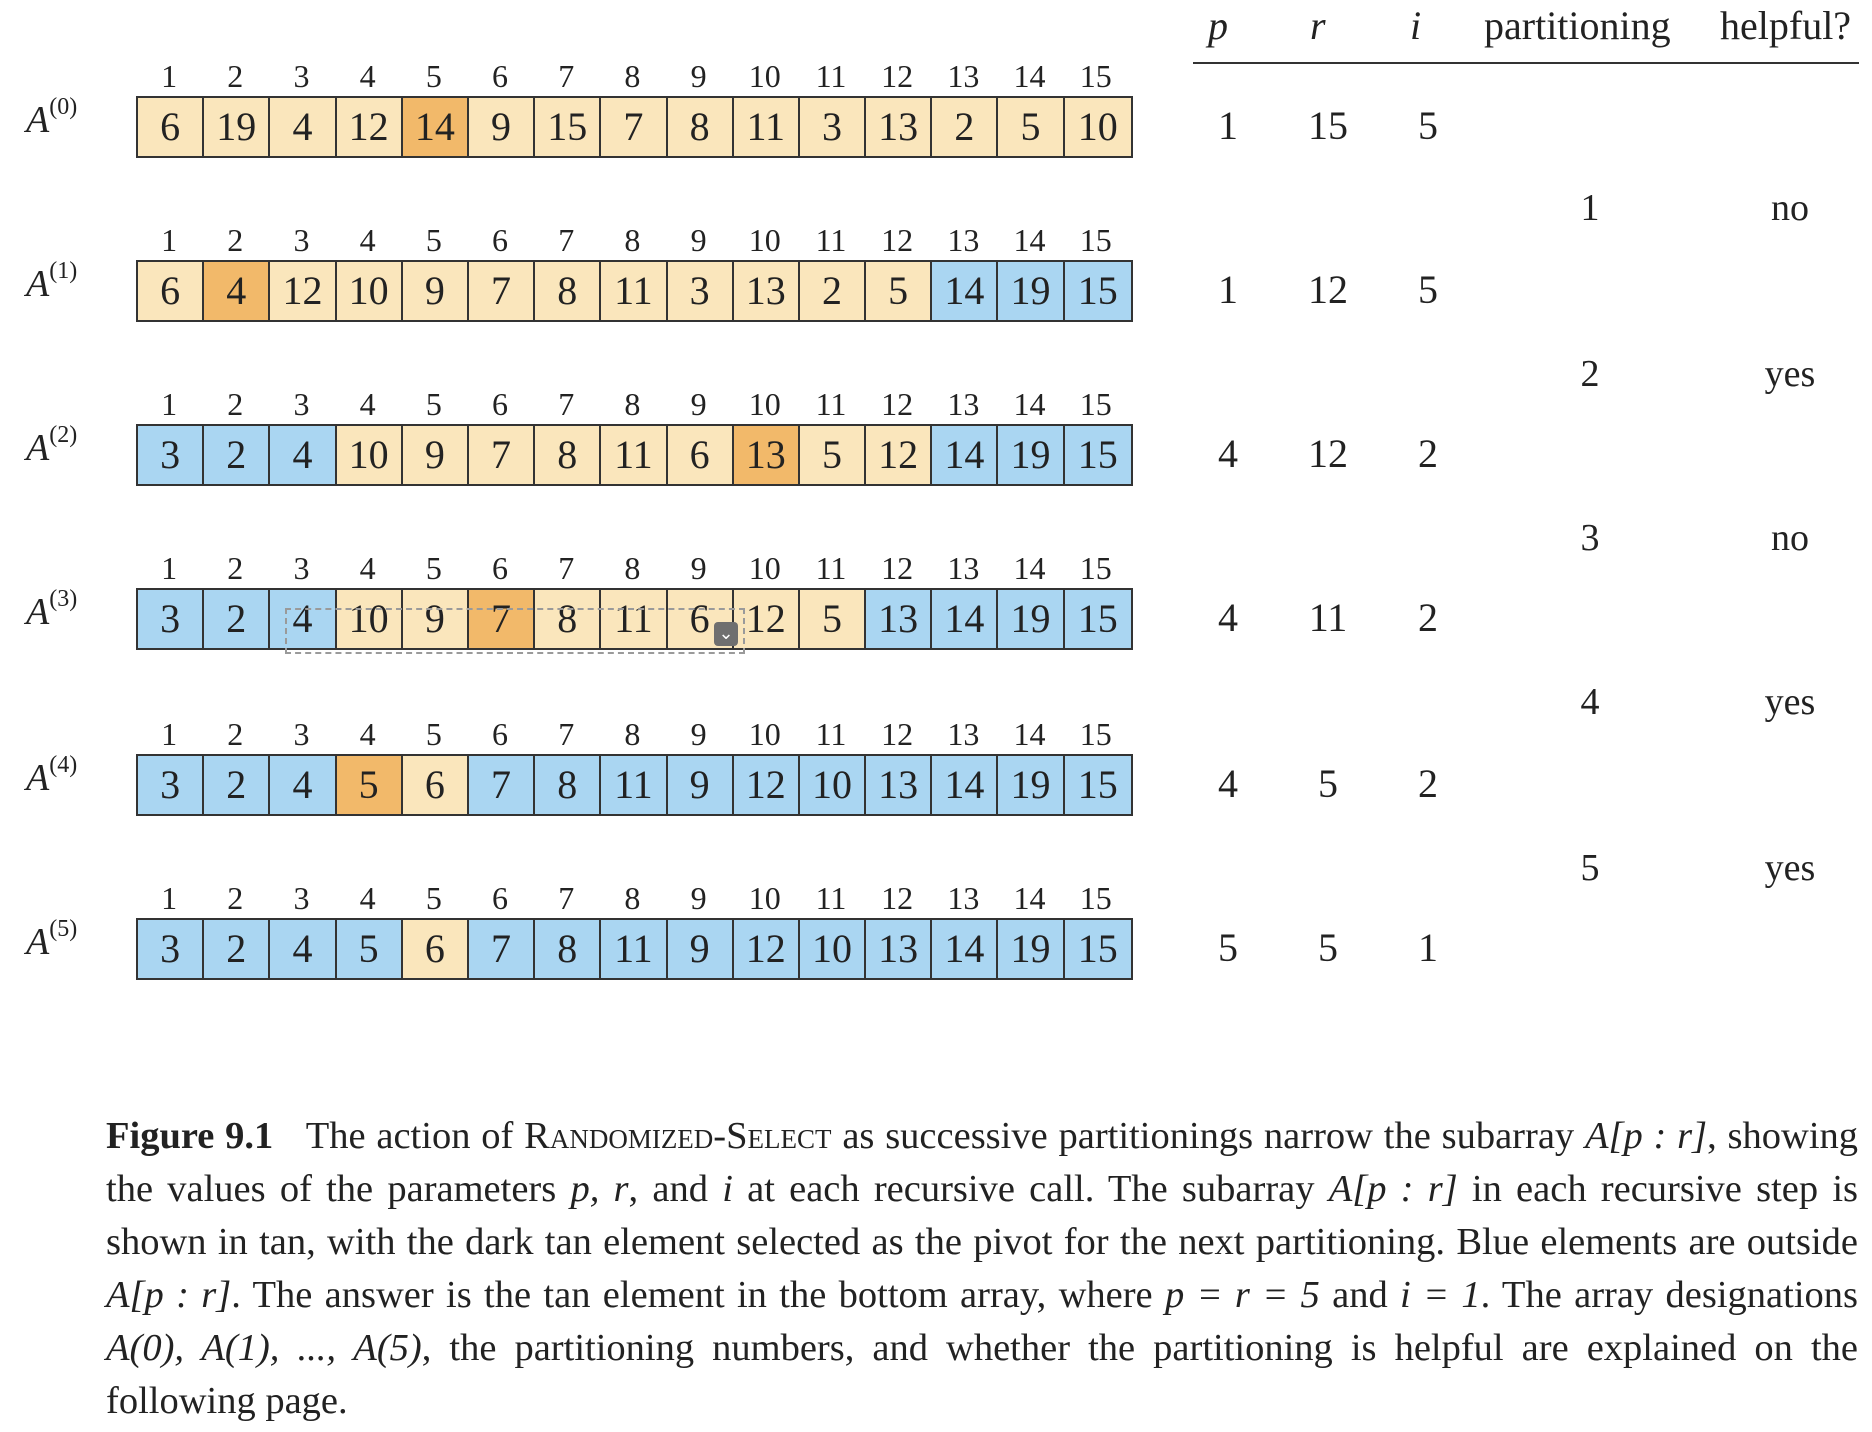 The image size is (1872, 1432). Describe the element at coordinates (1228, 453) in the screenshot. I see `value-p: 4` at that location.